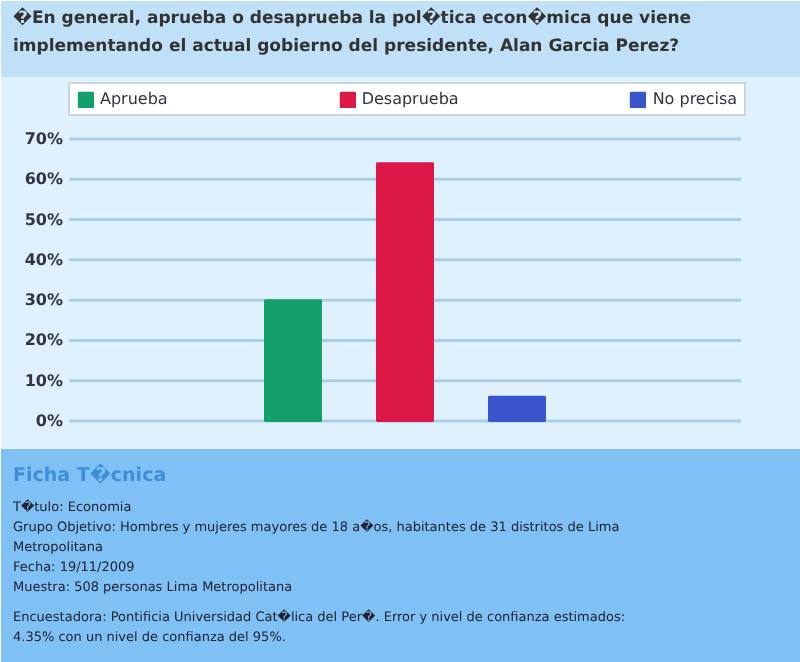 The image size is (800, 662). Describe the element at coordinates (44, 380) in the screenshot. I see `y-tick-label: 10%` at that location.